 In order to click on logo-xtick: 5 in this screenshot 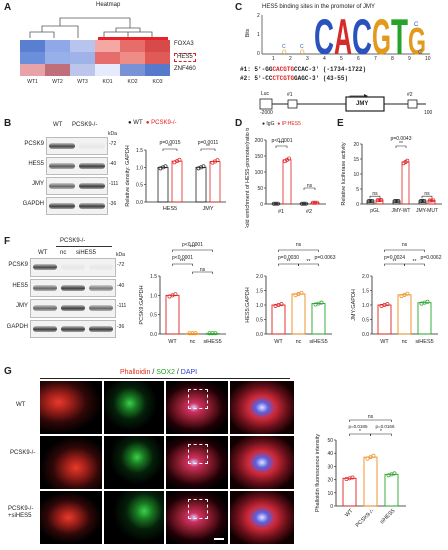, I will do `click(341, 59)`.